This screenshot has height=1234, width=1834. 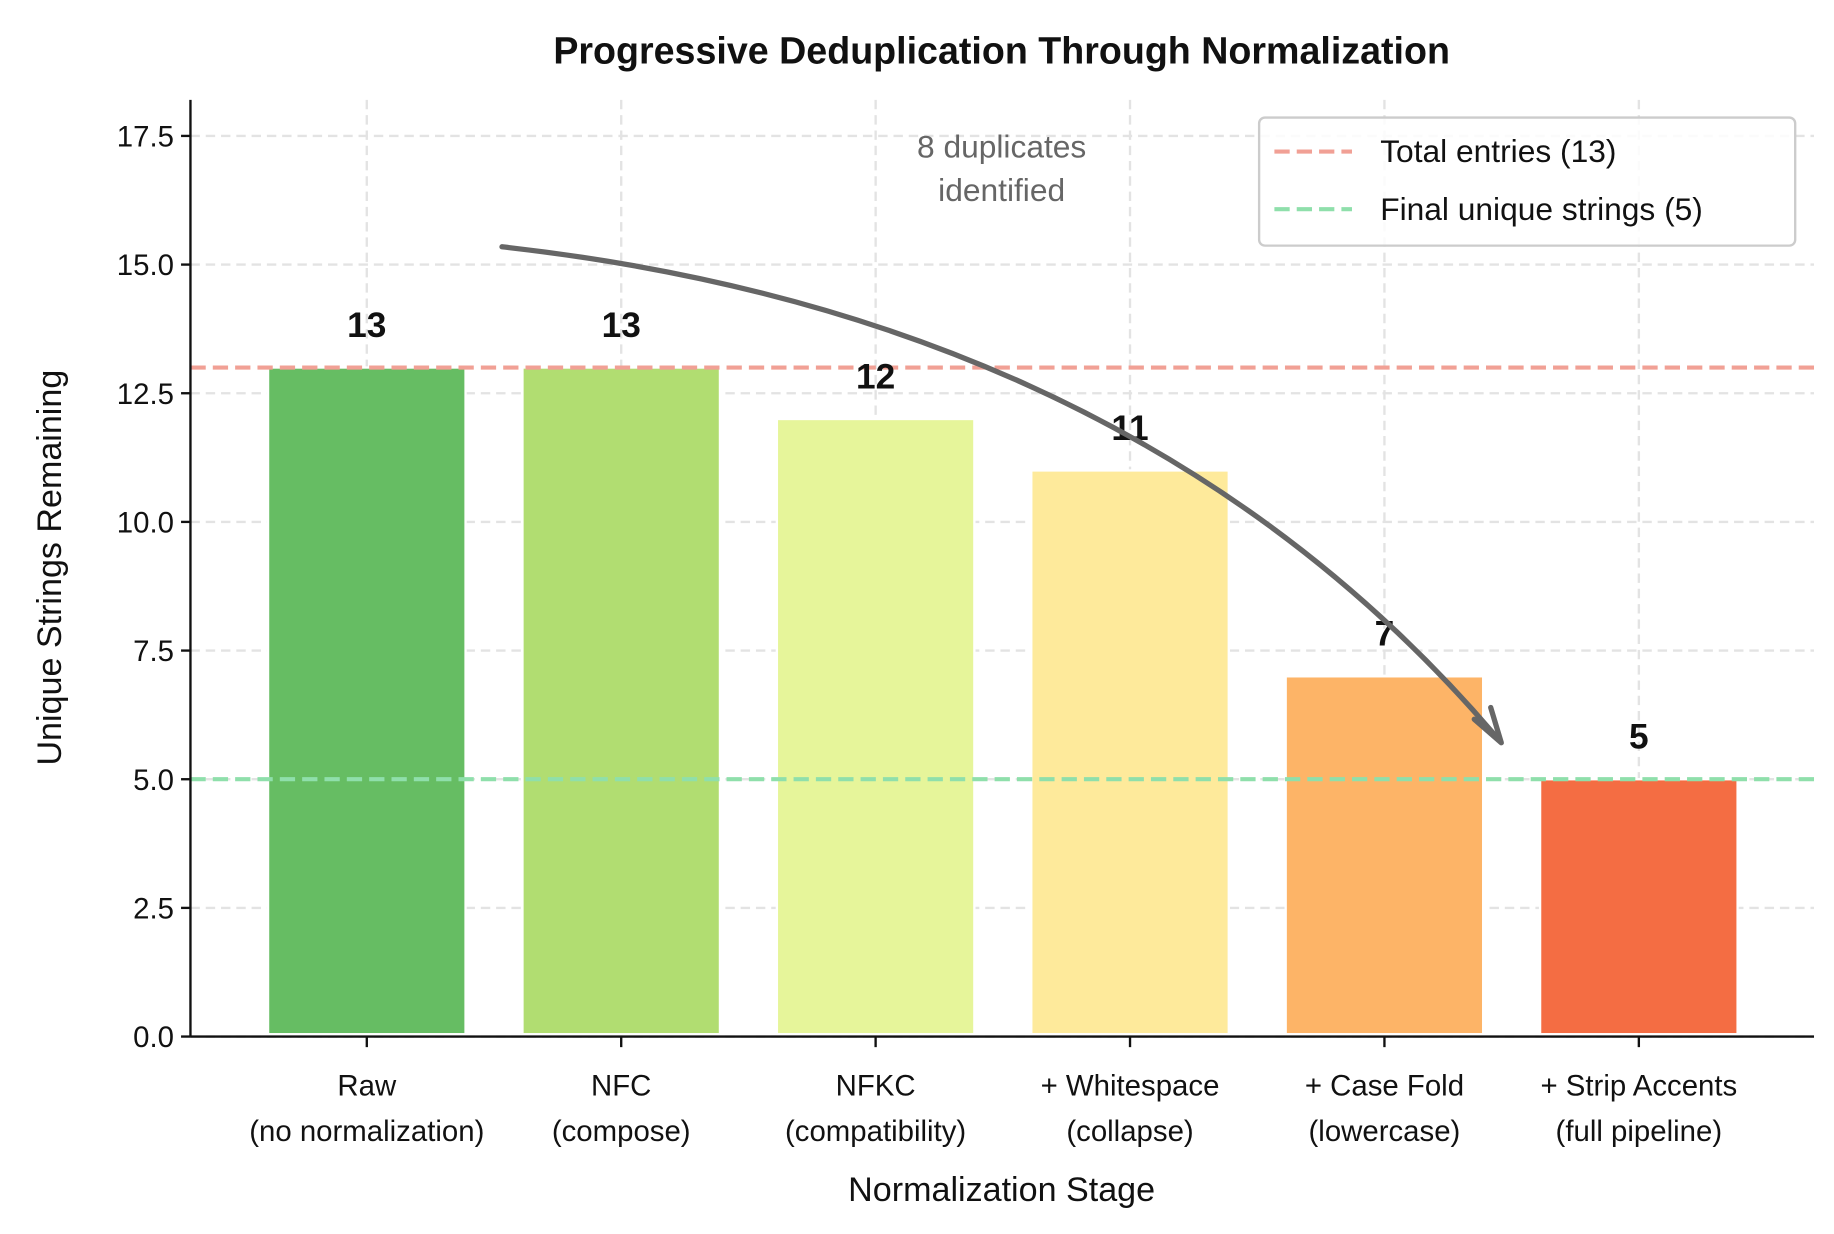 What do you see at coordinates (1498, 151) in the screenshot?
I see `legend-label-total: Total entries (13)` at bounding box center [1498, 151].